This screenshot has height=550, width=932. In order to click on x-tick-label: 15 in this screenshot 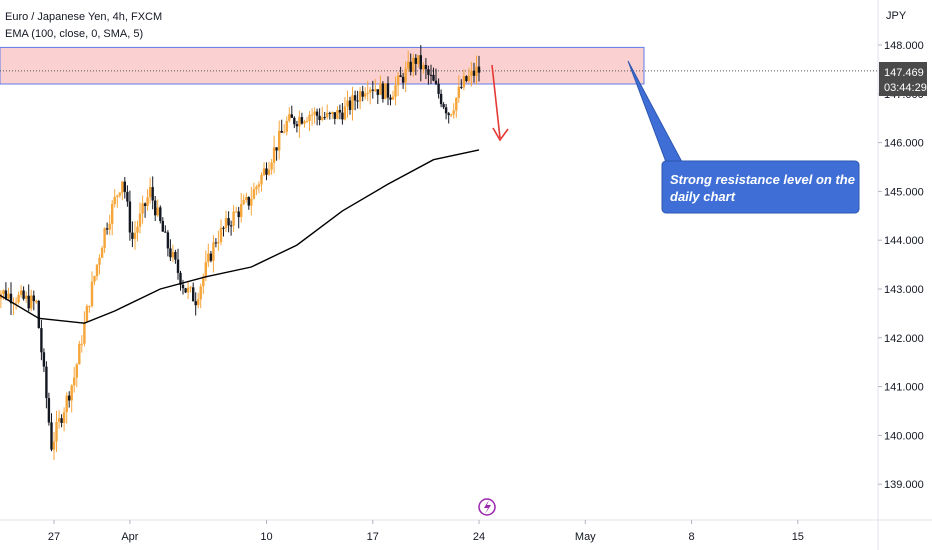, I will do `click(798, 537)`.